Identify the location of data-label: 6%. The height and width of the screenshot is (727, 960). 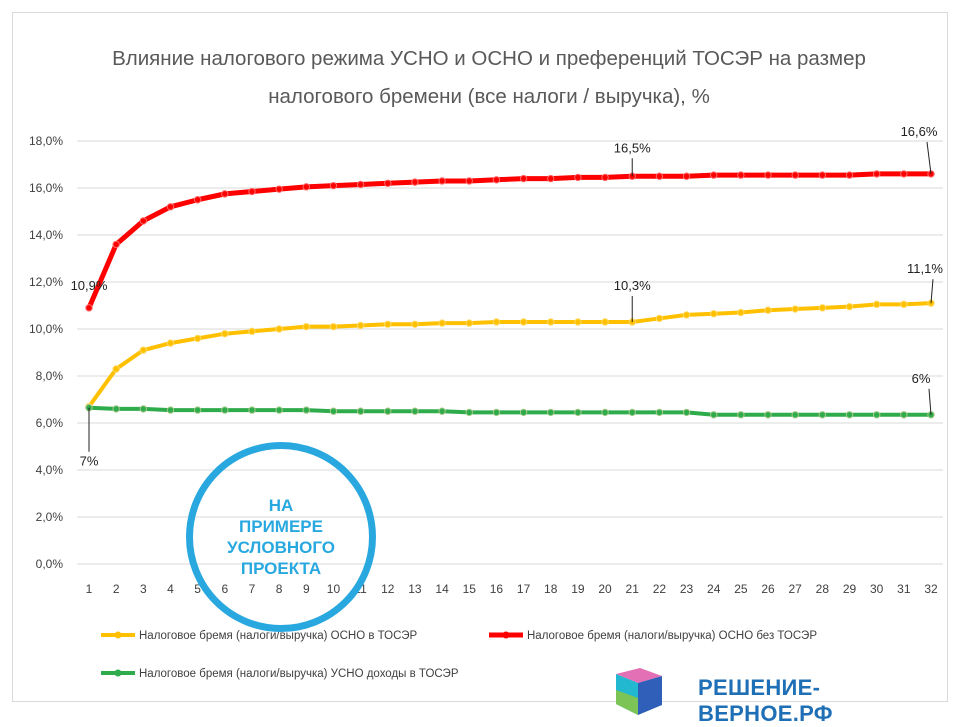
(921, 378).